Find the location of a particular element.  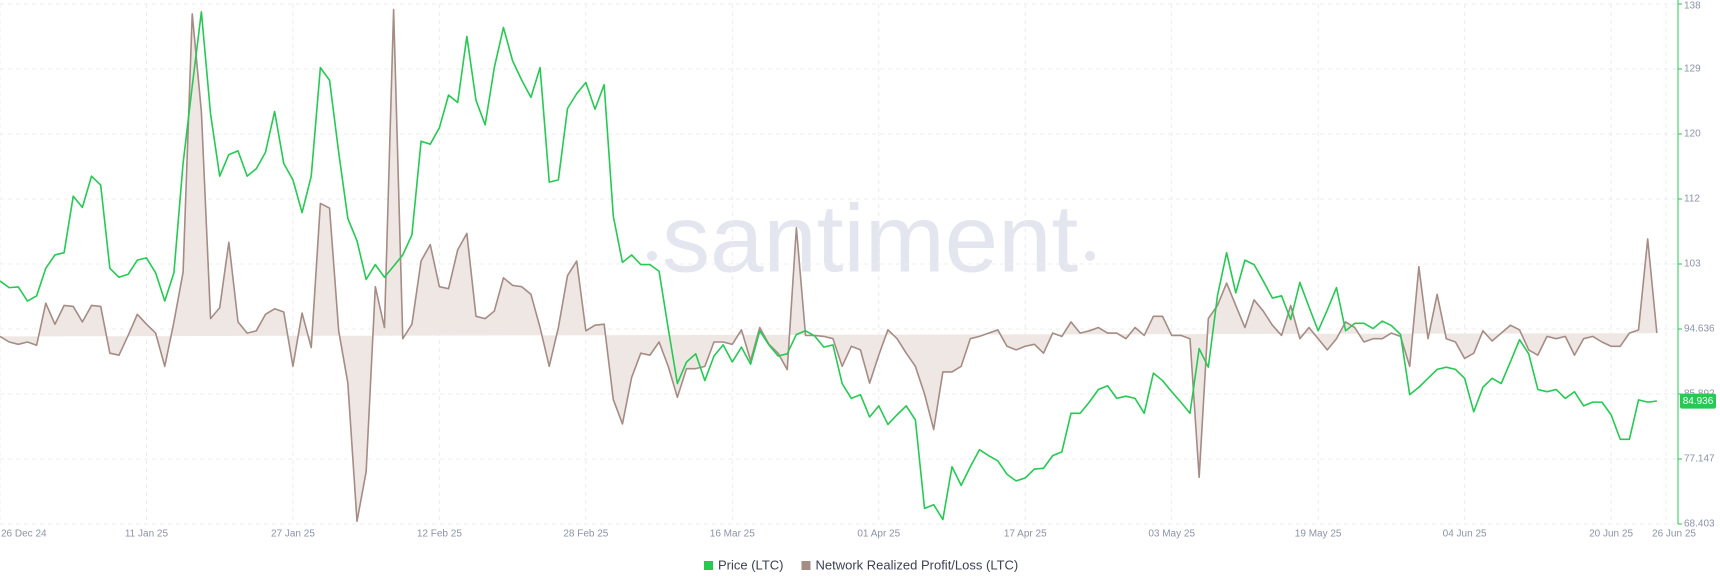

last-value-badge is located at coordinates (1698, 401).